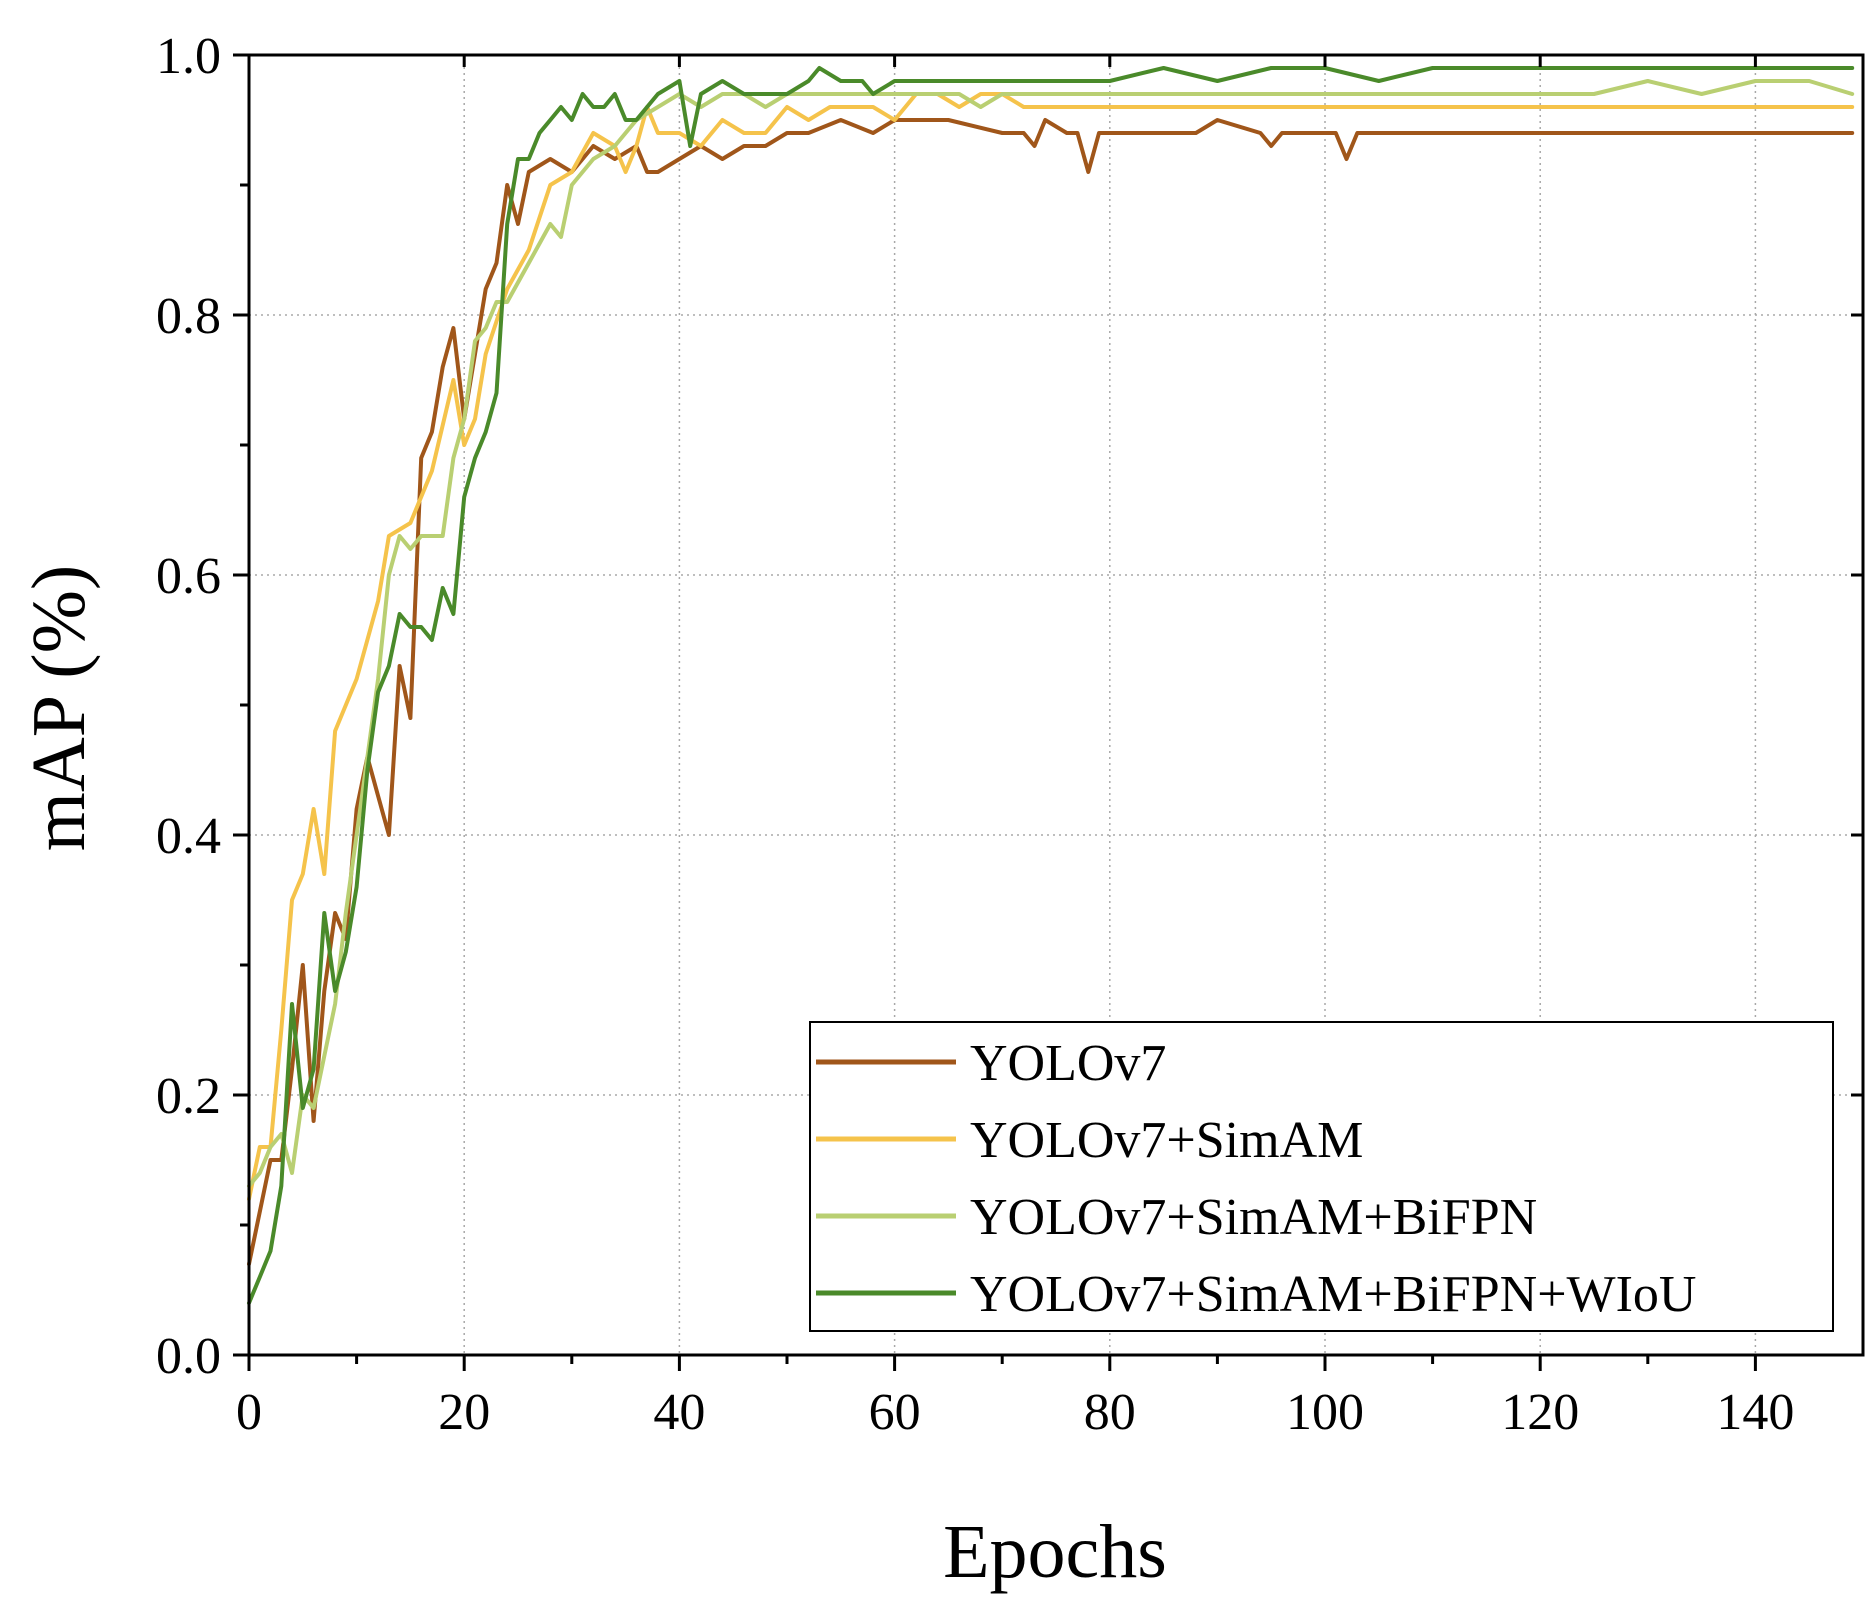 The height and width of the screenshot is (1608, 1875). What do you see at coordinates (1068, 1063) in the screenshot?
I see `legend-label: YOLOv7` at bounding box center [1068, 1063].